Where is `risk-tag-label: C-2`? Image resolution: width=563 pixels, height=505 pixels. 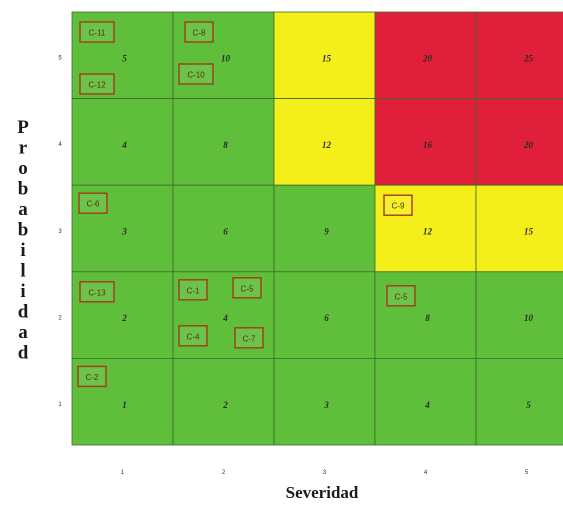
risk-tag-label: C-2 is located at coordinates (92, 377).